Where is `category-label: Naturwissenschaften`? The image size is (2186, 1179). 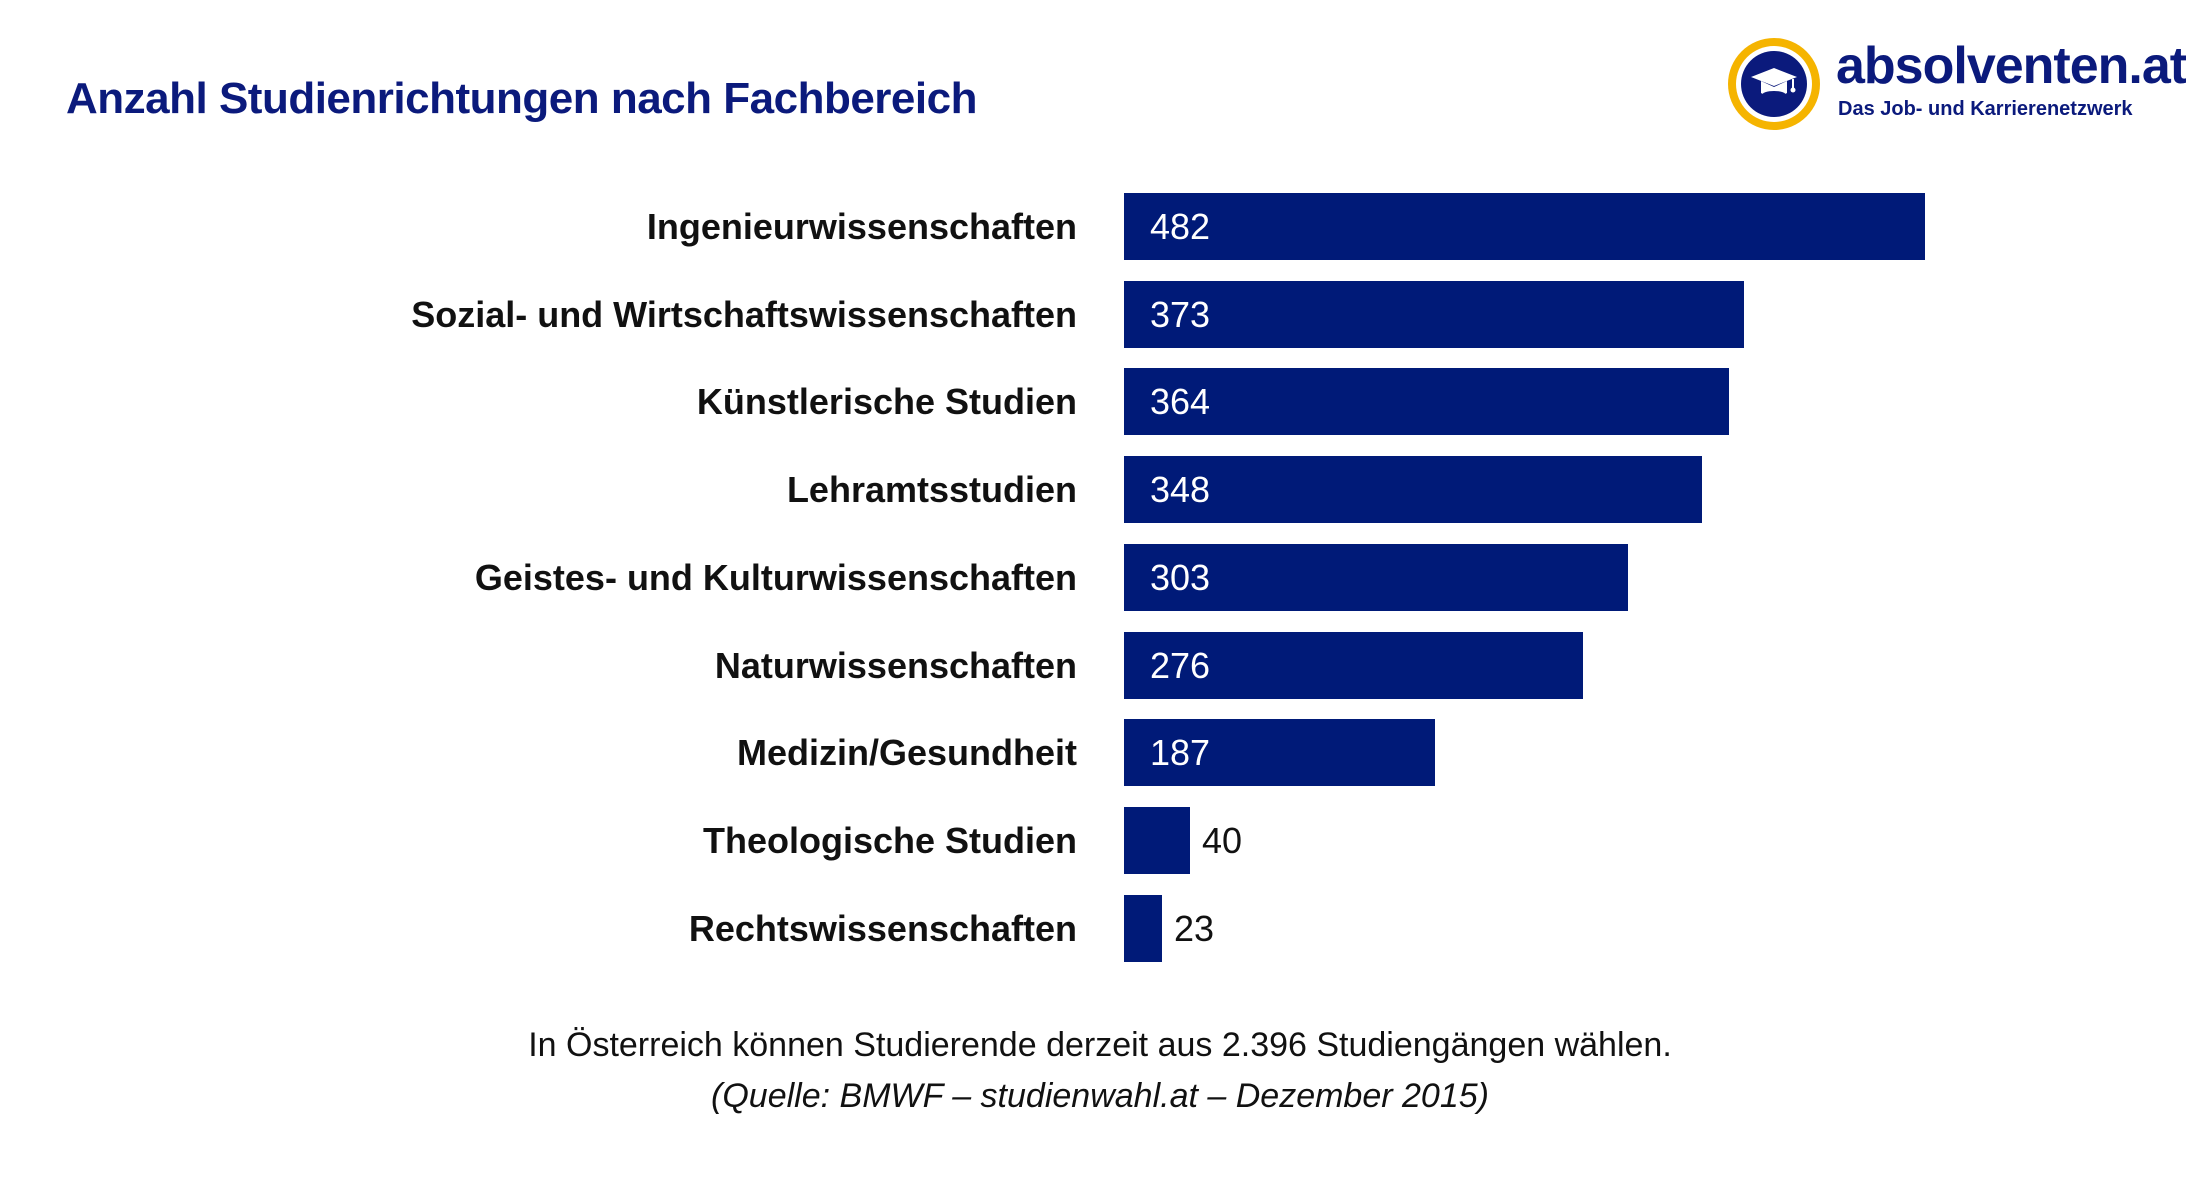
category-label: Naturwissenschaften is located at coordinates (895, 665).